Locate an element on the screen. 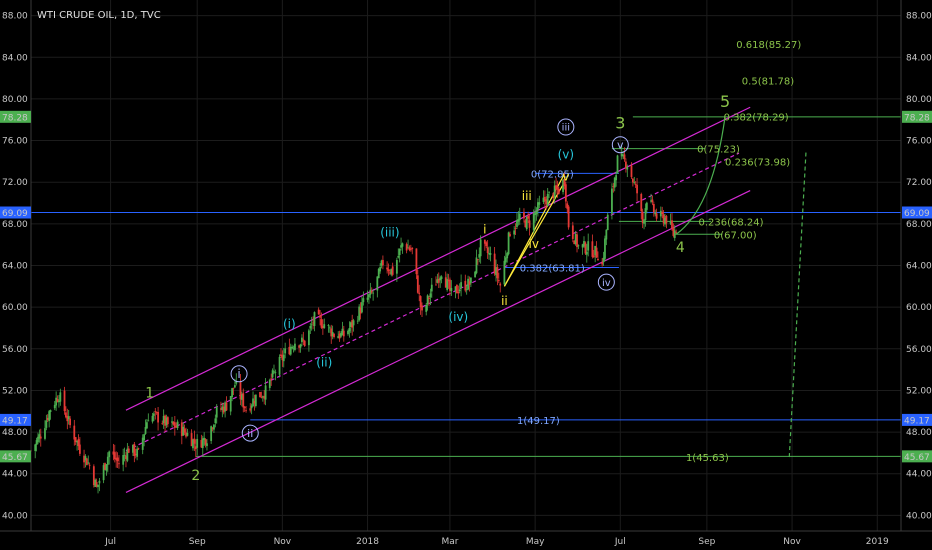 Image resolution: width=932 pixels, height=550 pixels. wave-label: iii is located at coordinates (566, 128).